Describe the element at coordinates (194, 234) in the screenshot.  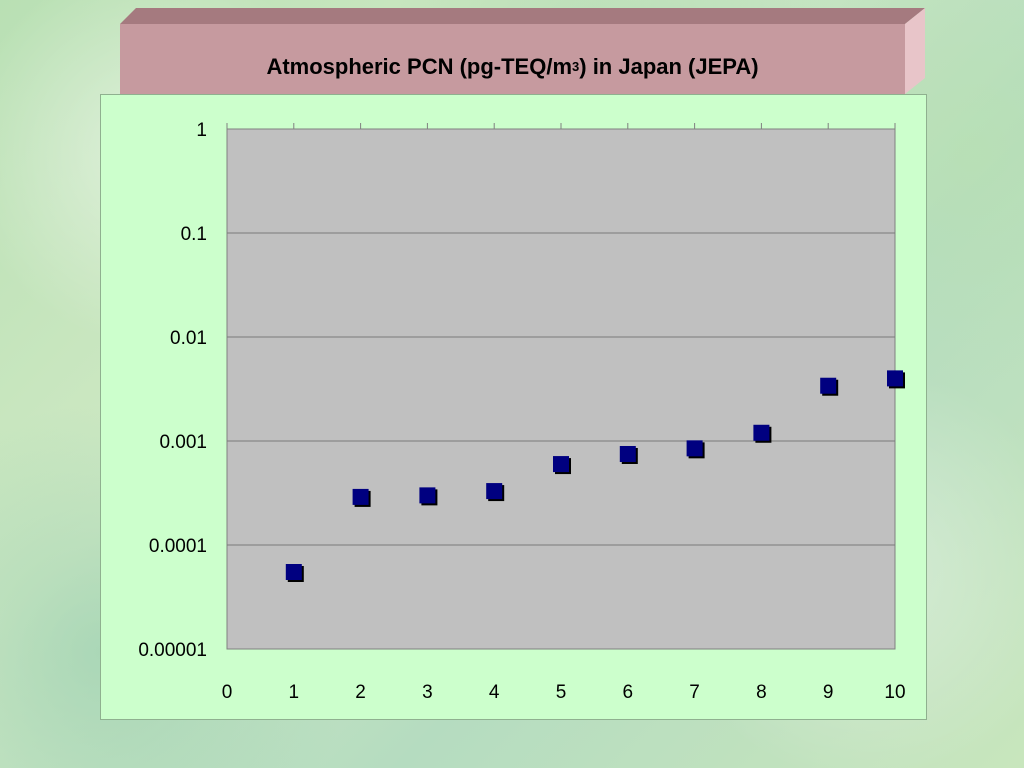
I see `y-tick-label: 0.1` at that location.